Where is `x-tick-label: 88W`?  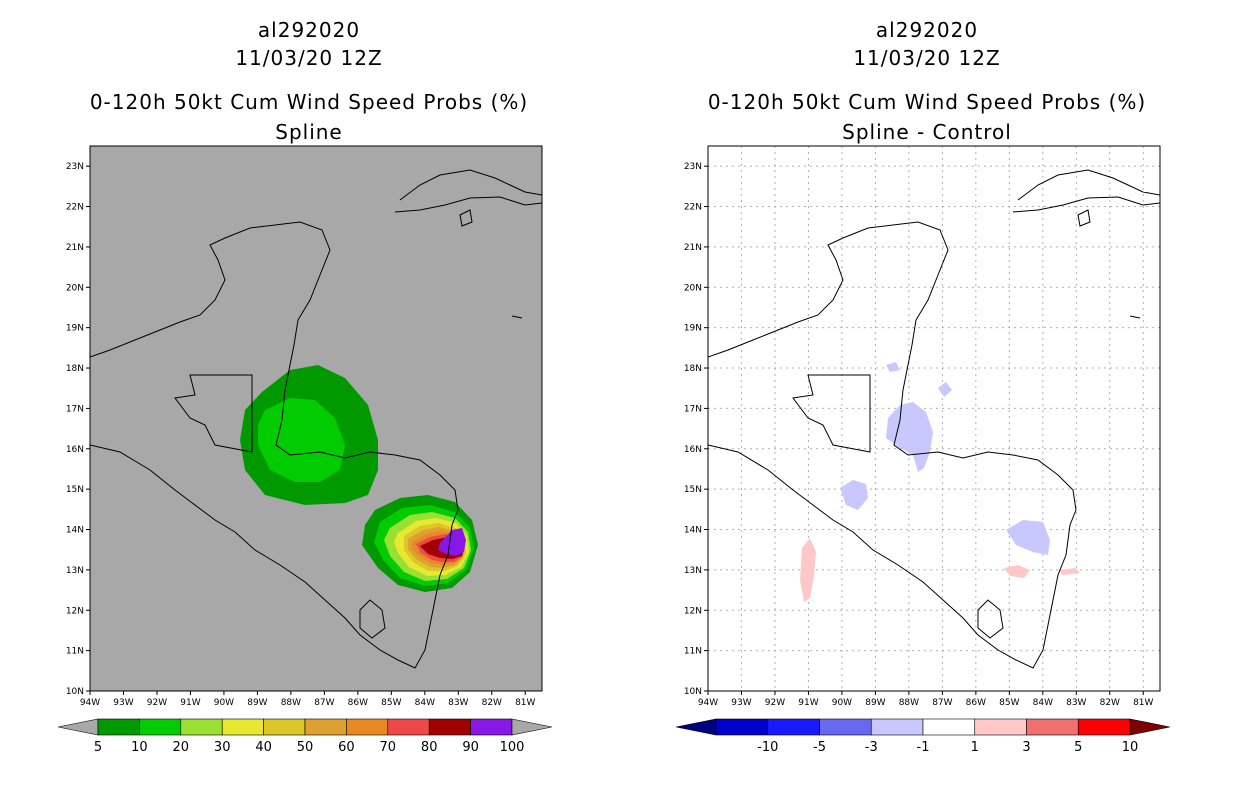 x-tick-label: 88W is located at coordinates (909, 703).